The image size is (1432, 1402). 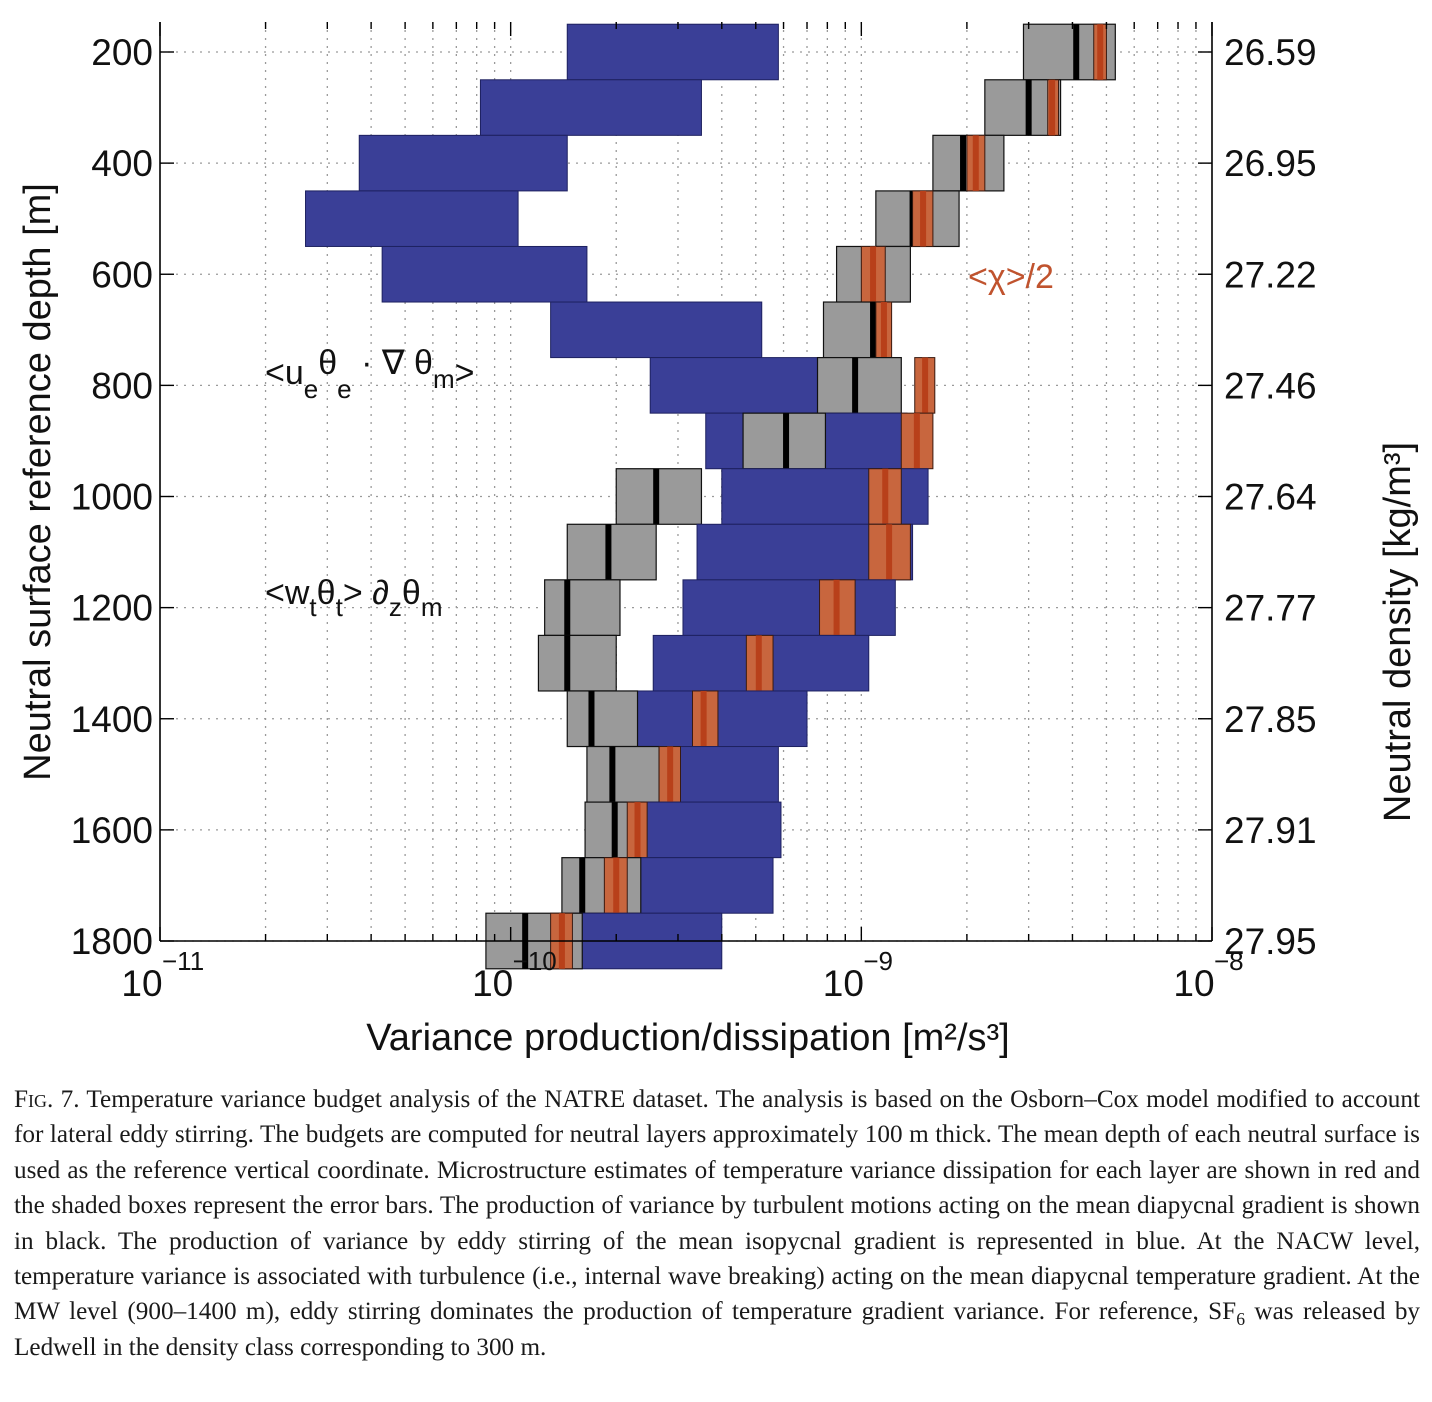 What do you see at coordinates (1270, 497) in the screenshot?
I see `y2-tick-label: 27.64` at bounding box center [1270, 497].